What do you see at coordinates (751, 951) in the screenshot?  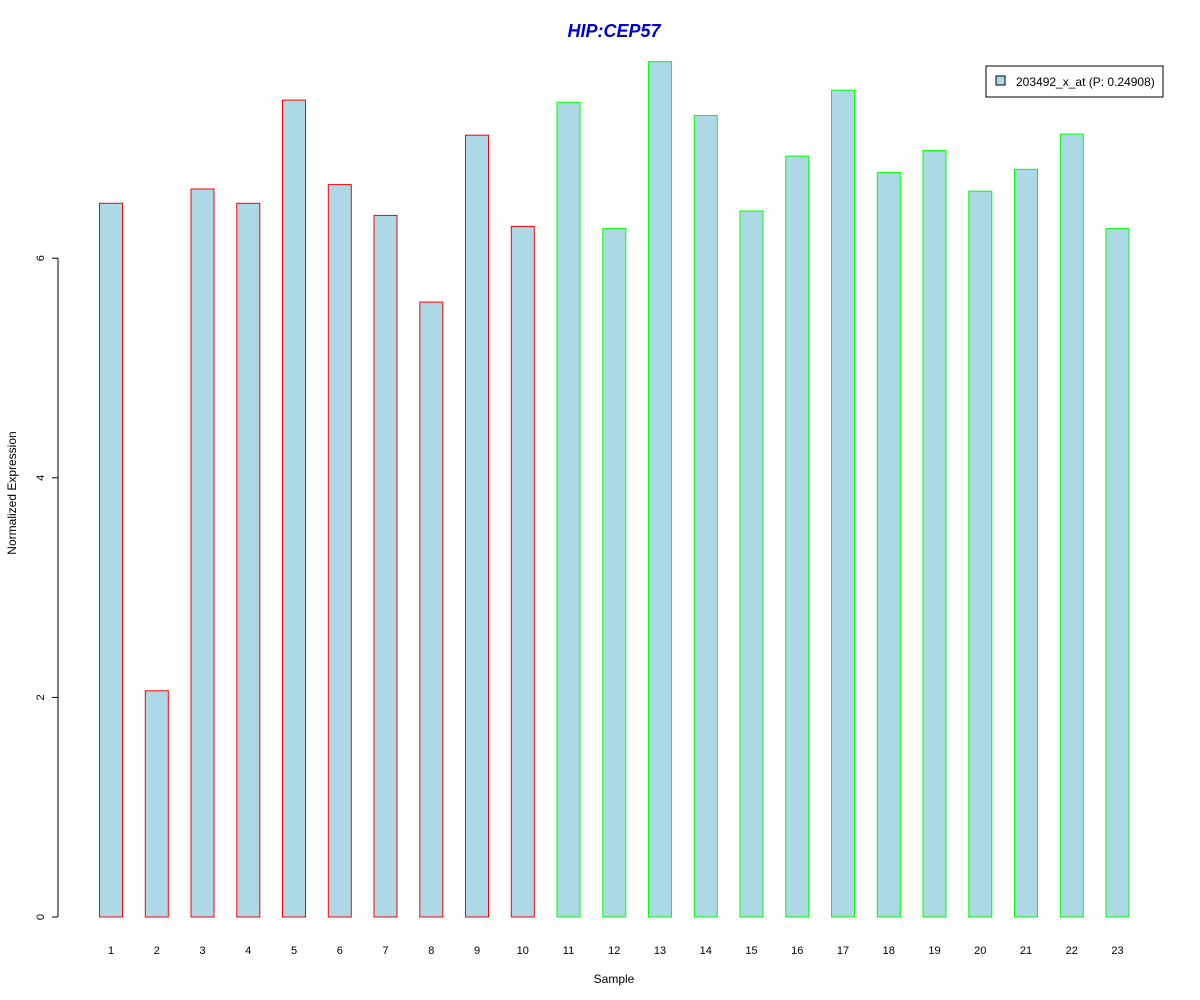 I see `x-tick-label-15: 15` at bounding box center [751, 951].